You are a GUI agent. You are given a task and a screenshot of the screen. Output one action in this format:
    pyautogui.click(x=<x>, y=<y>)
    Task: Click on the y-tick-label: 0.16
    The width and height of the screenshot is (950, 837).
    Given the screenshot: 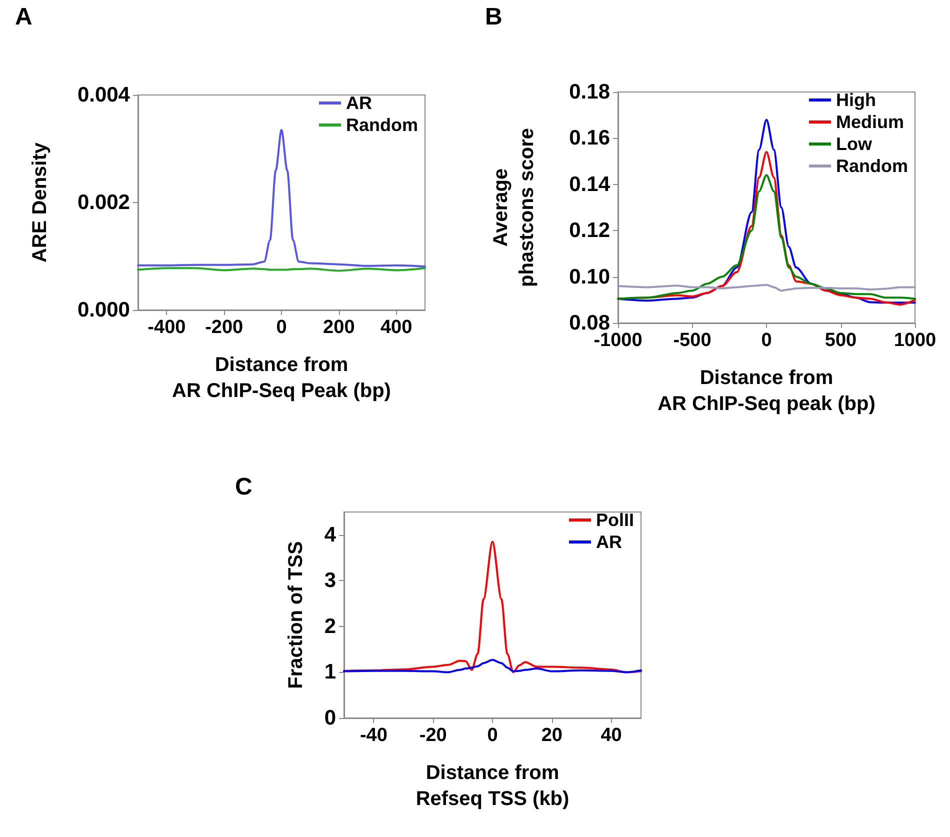 What is the action you would take?
    pyautogui.click(x=589, y=138)
    